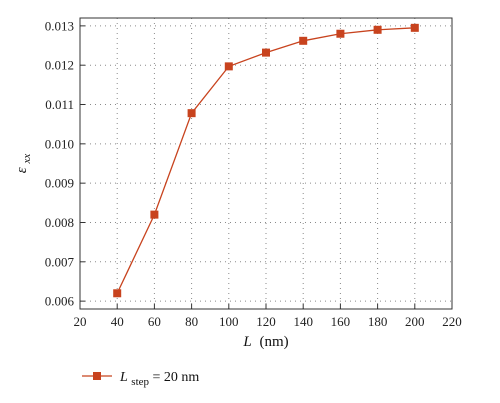  What do you see at coordinates (246, 342) in the screenshot?
I see `x-axis-var: L` at bounding box center [246, 342].